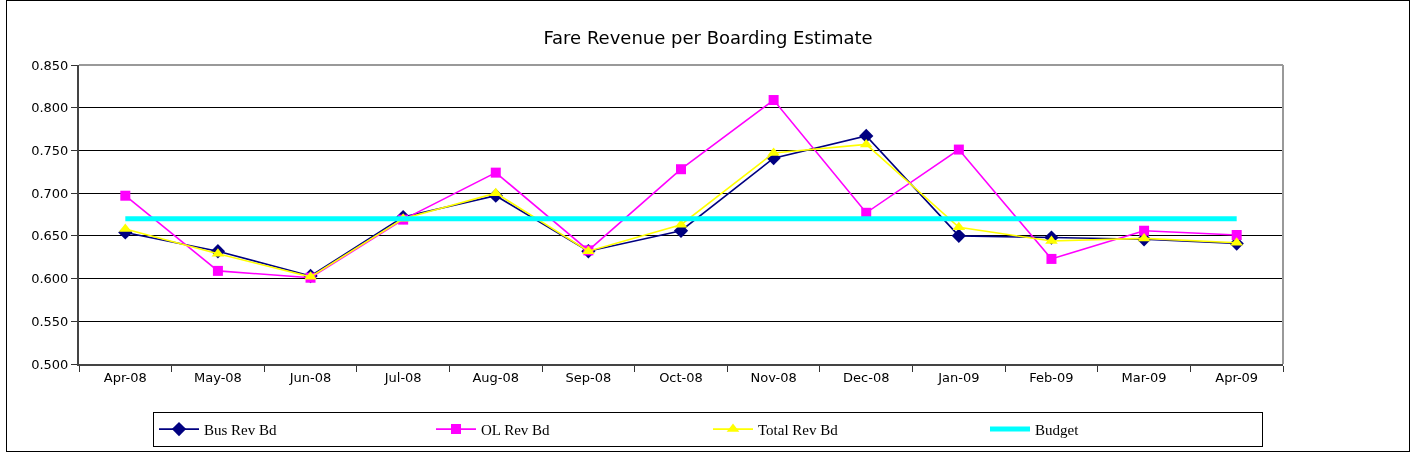 Image resolution: width=1416 pixels, height=457 pixels. Describe the element at coordinates (588, 377) in the screenshot. I see `x-tick-label: Sep-08` at that location.